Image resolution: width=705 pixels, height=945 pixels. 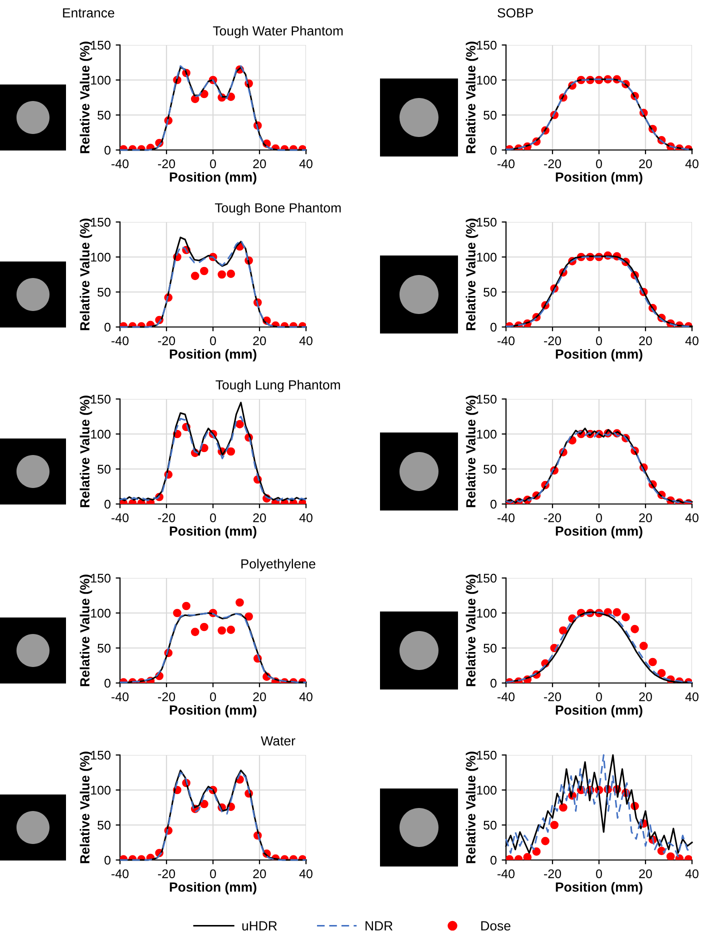 I want to click on chart-subtitle: Entrance, so click(x=88, y=13).